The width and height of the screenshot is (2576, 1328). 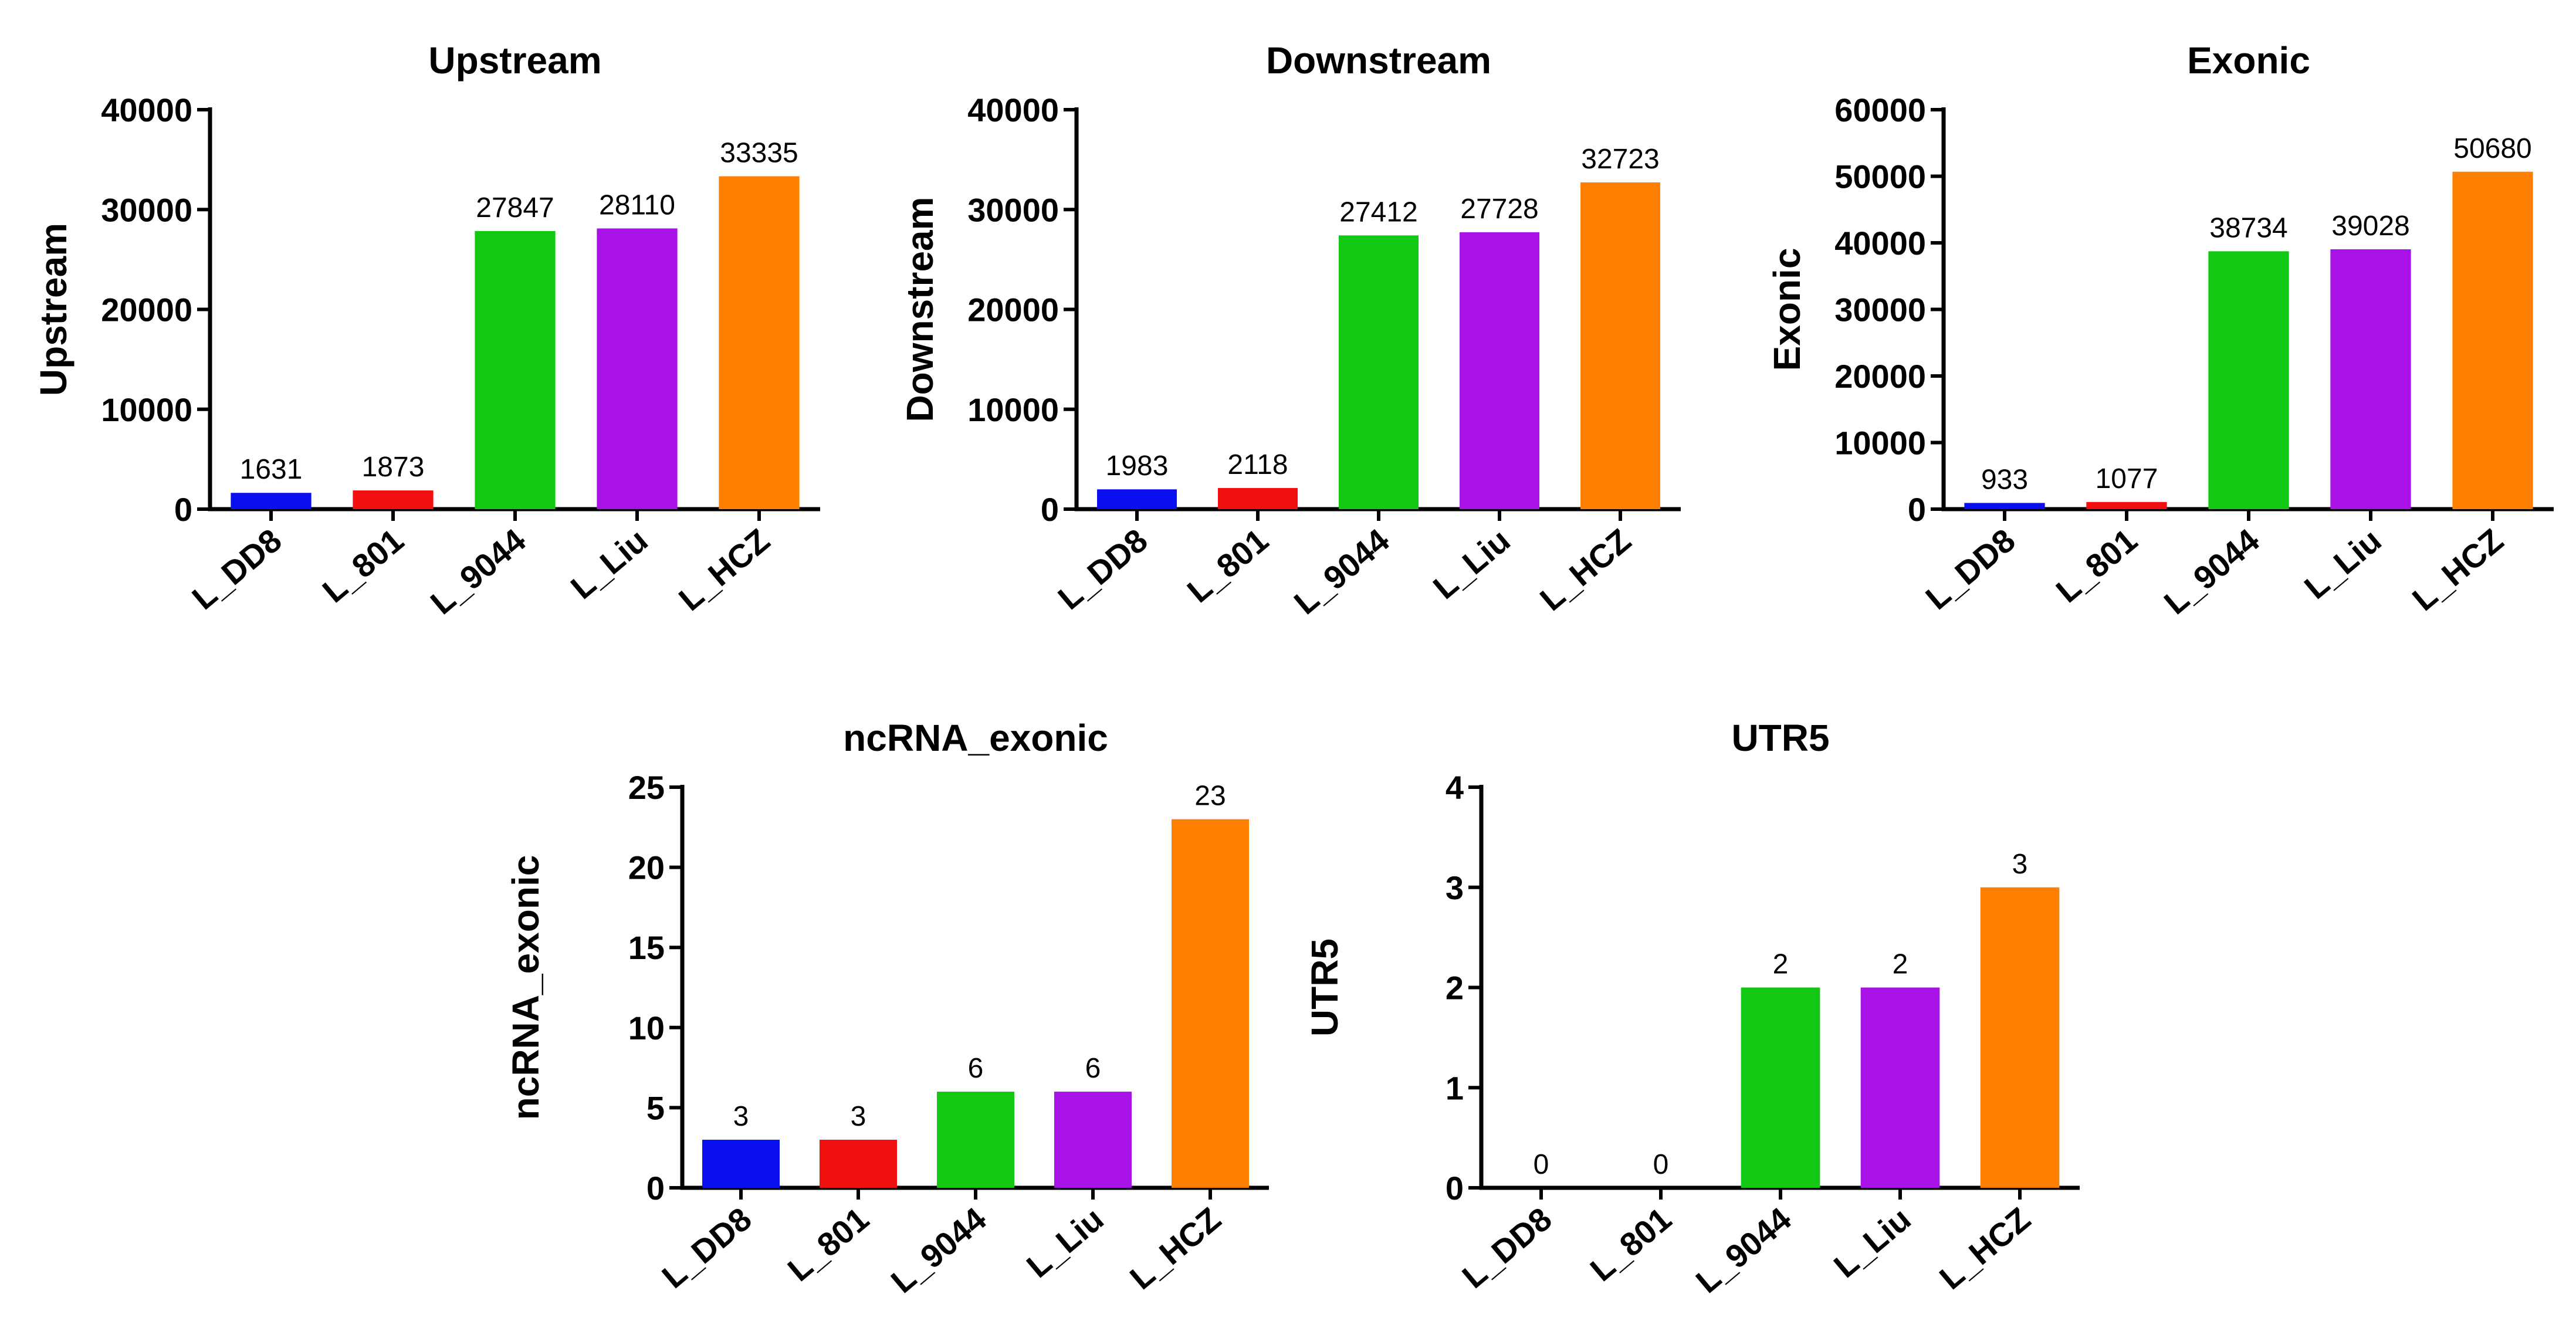 I want to click on y-axis-label: ncRNA_exonic, so click(x=526, y=987).